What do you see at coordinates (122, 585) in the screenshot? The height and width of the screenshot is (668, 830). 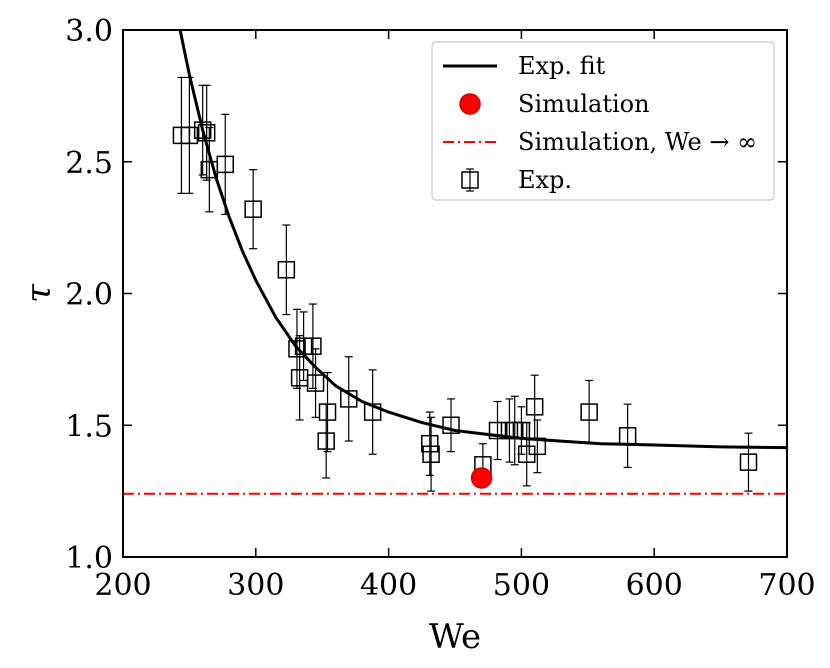 I see `x-tick-label: 200` at bounding box center [122, 585].